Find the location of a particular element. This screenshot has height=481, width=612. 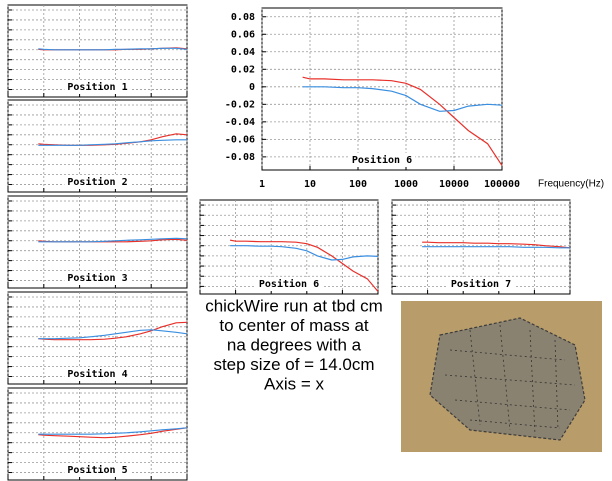

chart-title: Position 2 is located at coordinates (97, 182).